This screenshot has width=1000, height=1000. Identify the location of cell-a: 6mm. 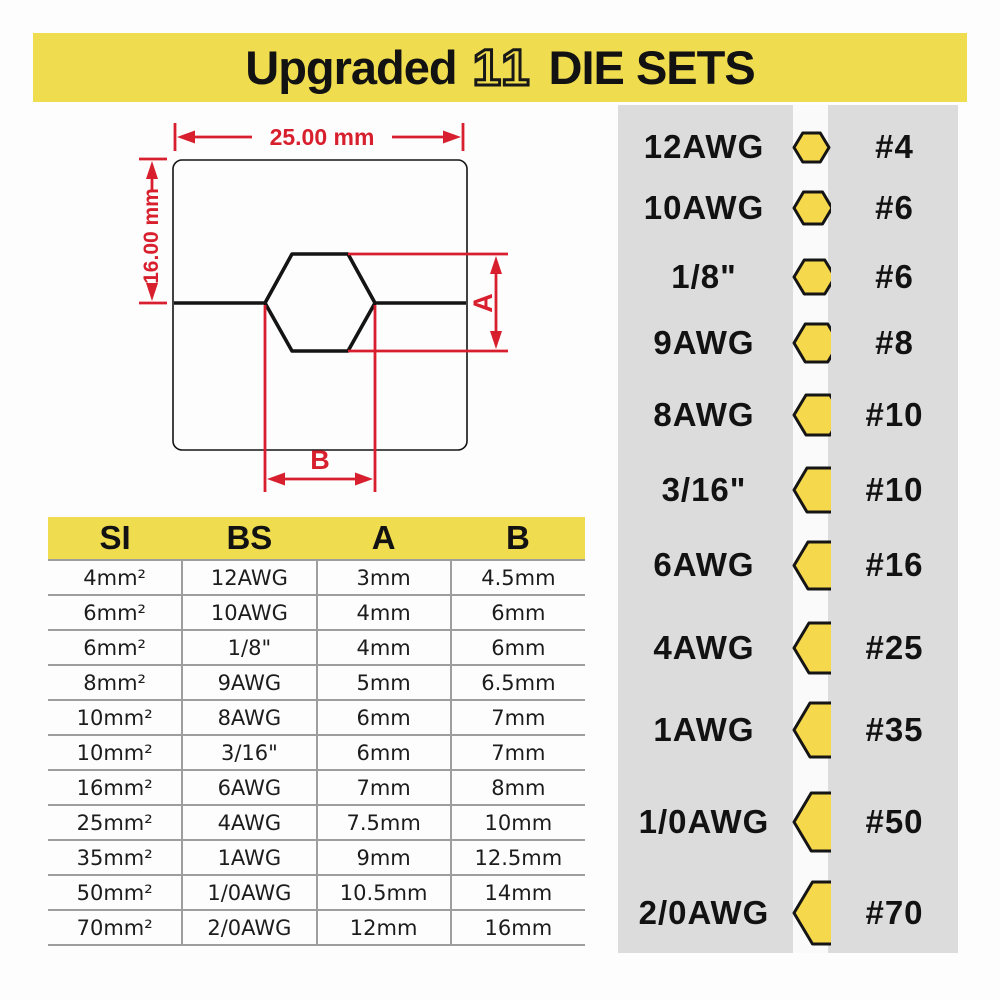
(383, 717).